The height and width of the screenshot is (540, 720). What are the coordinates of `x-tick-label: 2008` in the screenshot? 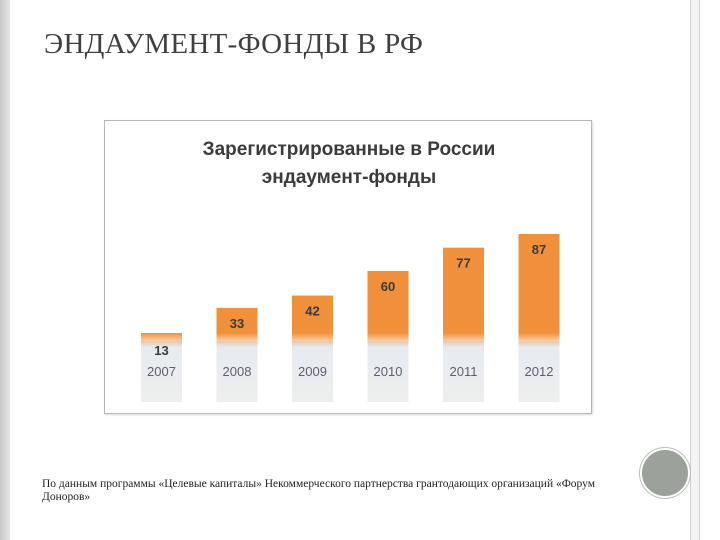 It's located at (237, 371).